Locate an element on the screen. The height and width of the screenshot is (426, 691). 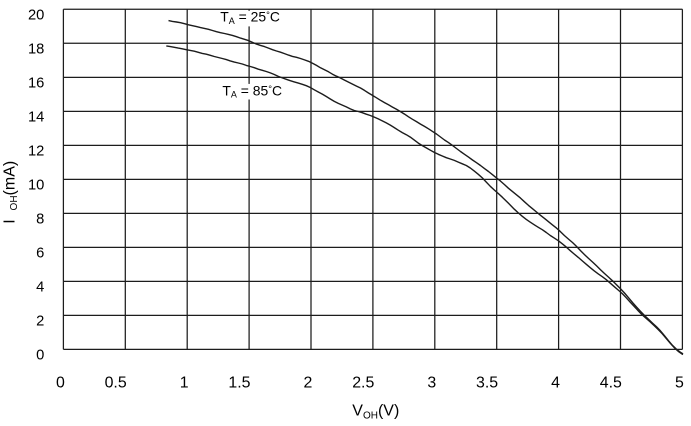
svg-text: 5 is located at coordinates (679, 383).